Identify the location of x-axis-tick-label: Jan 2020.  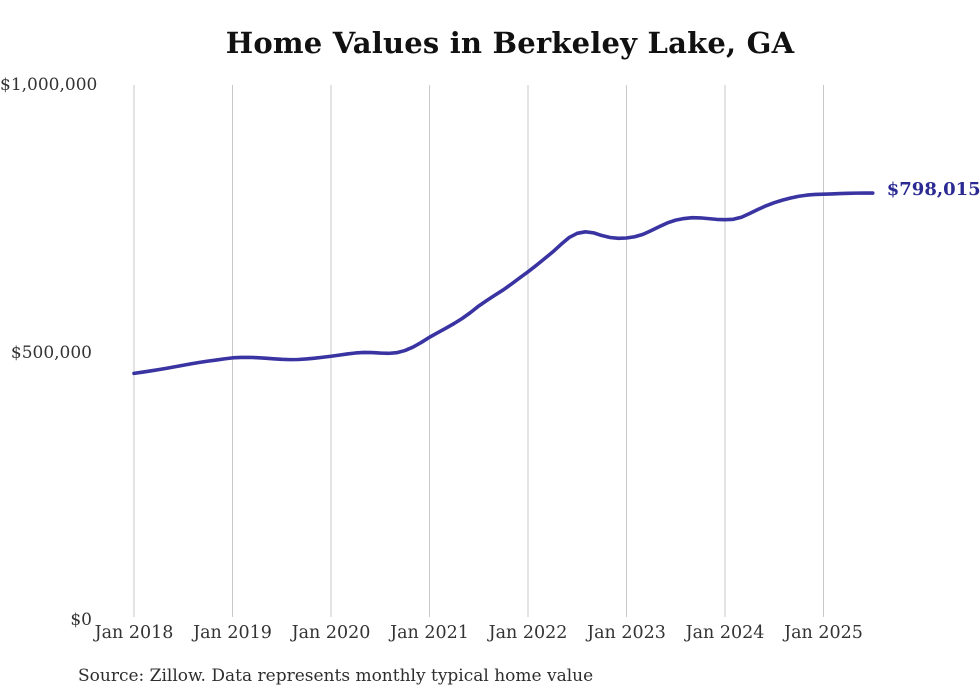
(331, 633).